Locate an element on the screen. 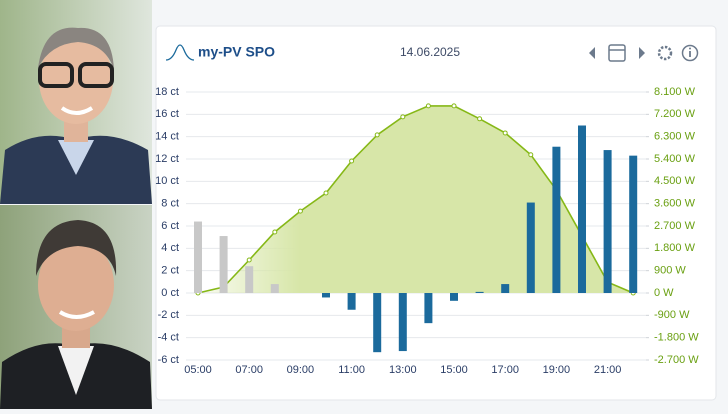  y-tick-label: -4 ct is located at coordinates (168, 338).